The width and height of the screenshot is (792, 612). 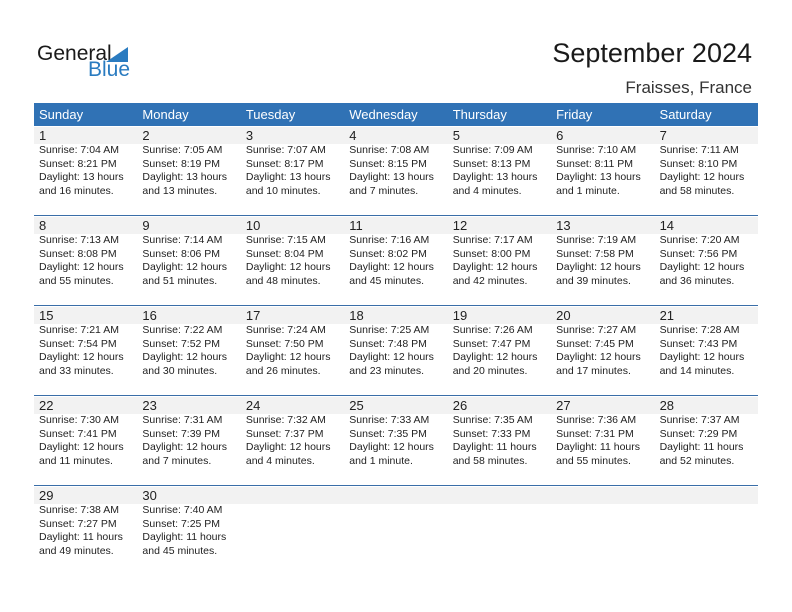 What do you see at coordinates (284, 253) in the screenshot?
I see `sunset: Sunset: 8:04 PM` at bounding box center [284, 253].